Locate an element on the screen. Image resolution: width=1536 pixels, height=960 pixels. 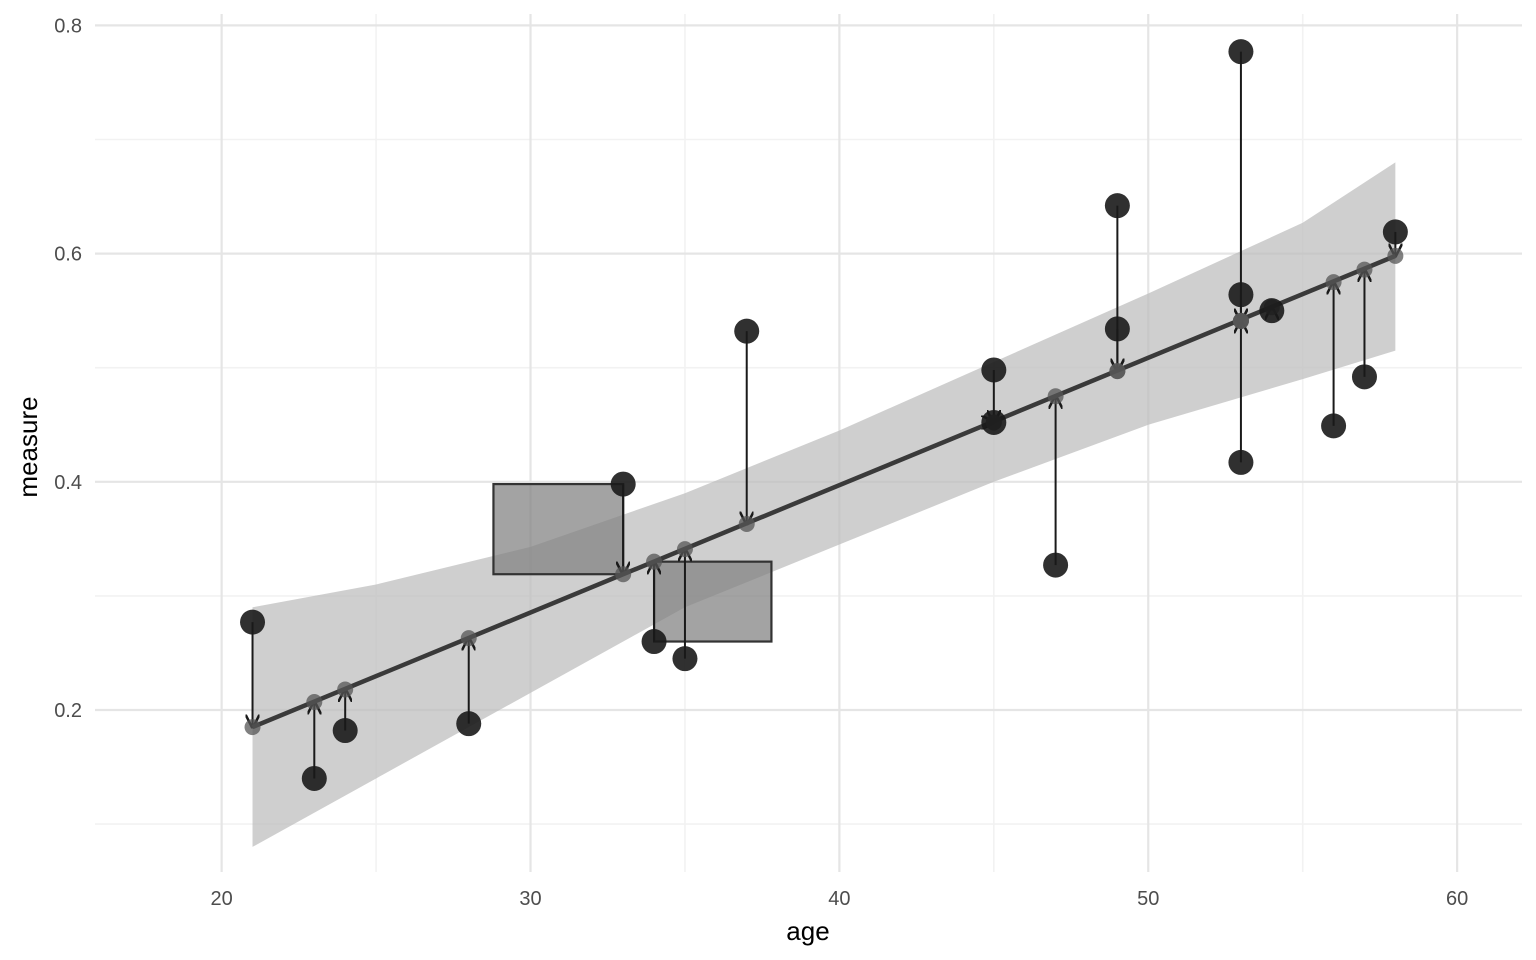
y-tick-label: 0.8 is located at coordinates (68, 26).